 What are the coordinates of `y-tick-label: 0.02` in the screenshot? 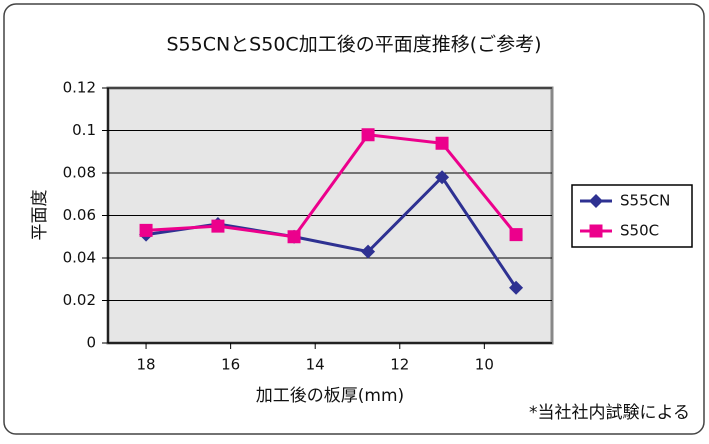 It's located at (79, 300).